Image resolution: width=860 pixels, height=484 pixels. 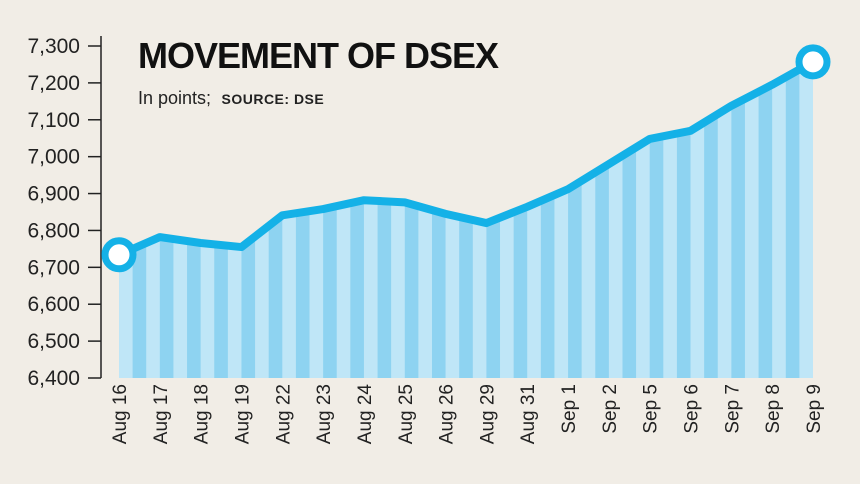 I want to click on y-tick-label: 6,600, so click(x=53, y=304).